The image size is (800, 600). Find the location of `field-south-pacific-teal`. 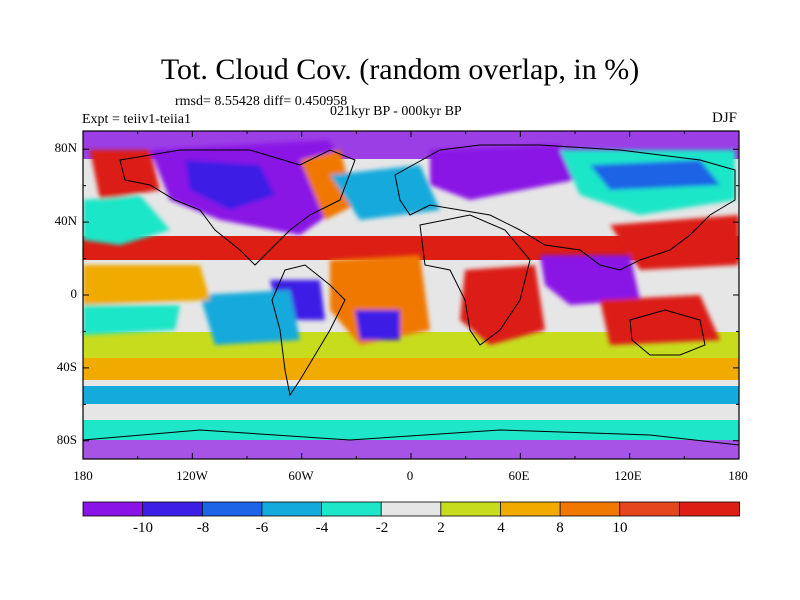

field-south-pacific-teal is located at coordinates (131, 320).